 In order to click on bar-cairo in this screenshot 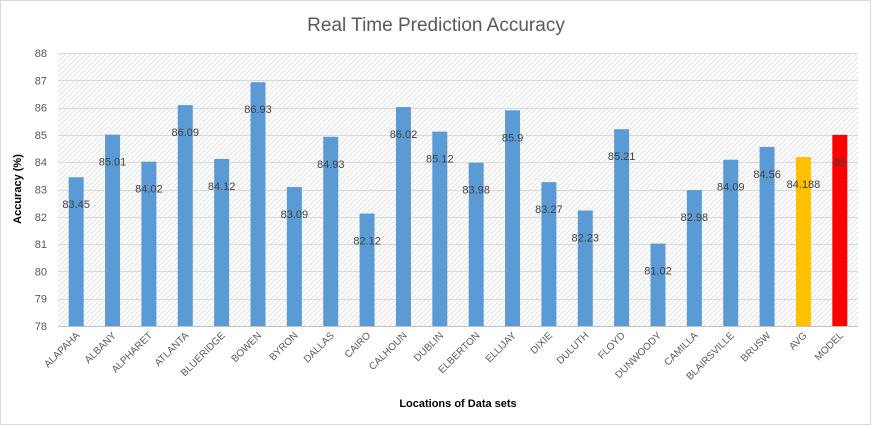, I will do `click(367, 269)`.